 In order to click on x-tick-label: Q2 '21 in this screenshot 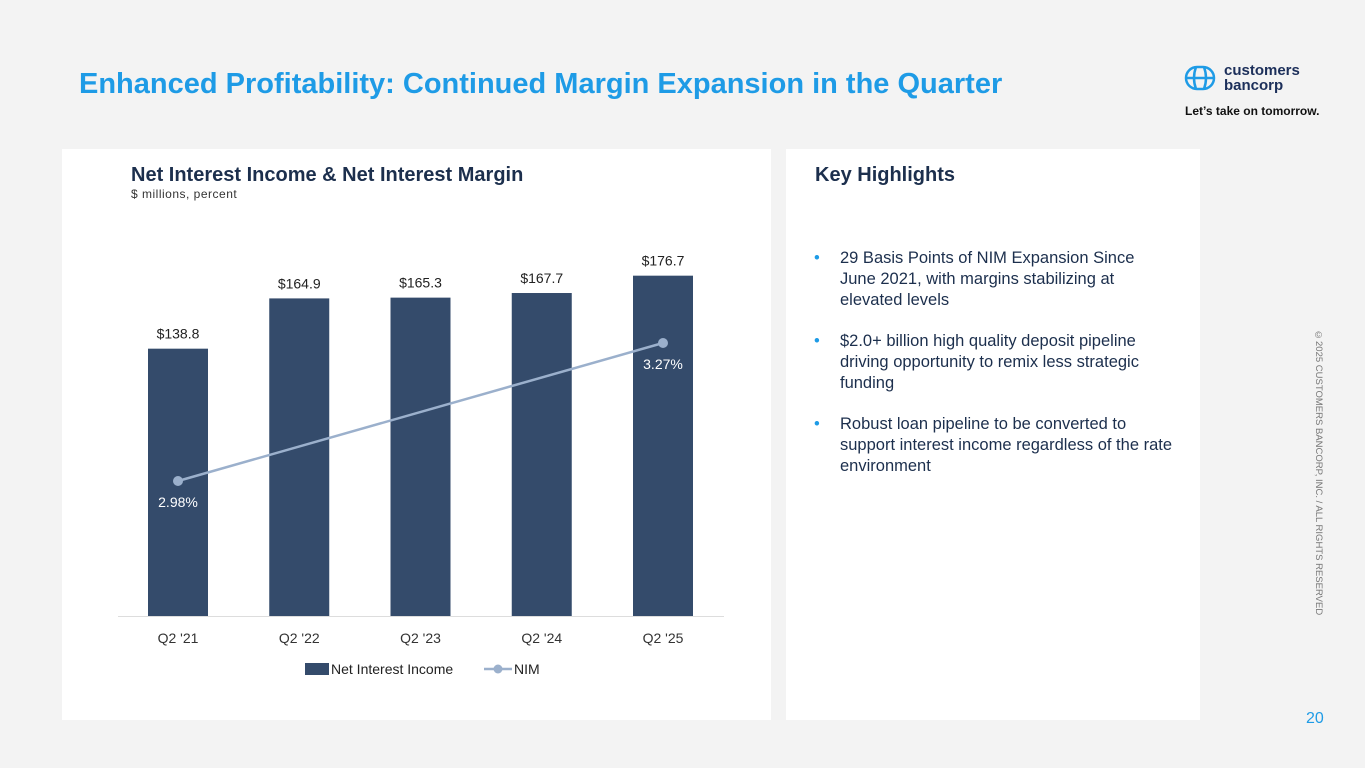, I will do `click(178, 638)`.